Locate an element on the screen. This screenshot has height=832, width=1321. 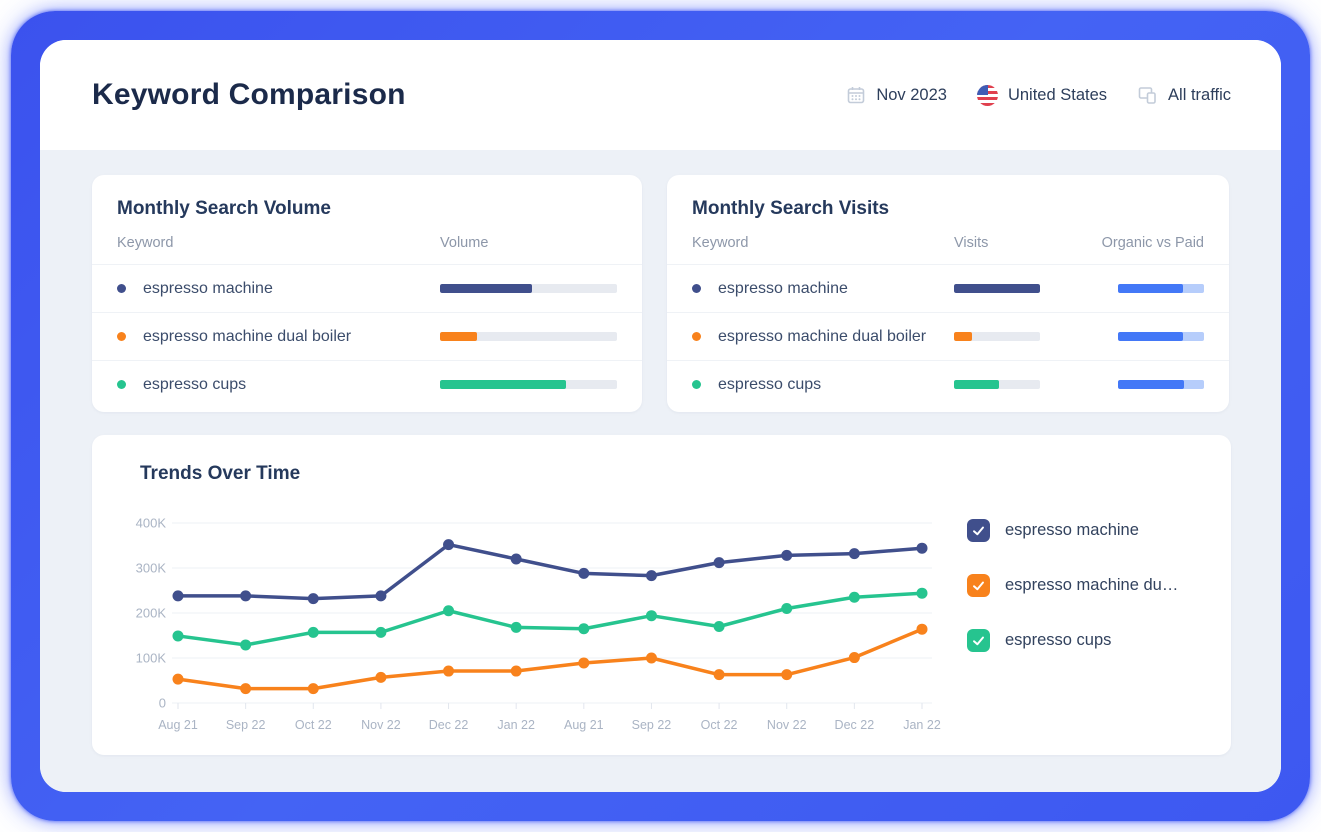
country-filter: United States is located at coordinates (1042, 95).